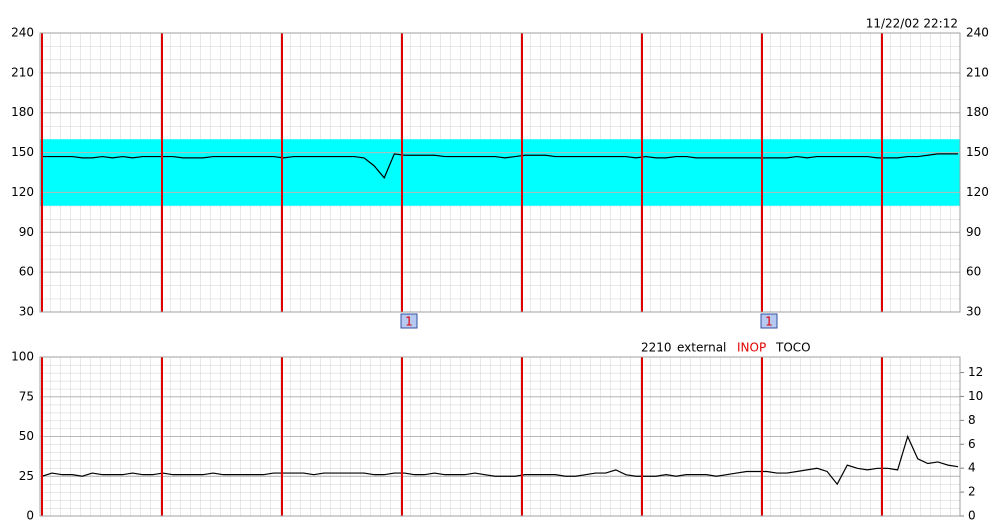  What do you see at coordinates (22, 112) in the screenshot?
I see `y-tick-label: 180` at bounding box center [22, 112].